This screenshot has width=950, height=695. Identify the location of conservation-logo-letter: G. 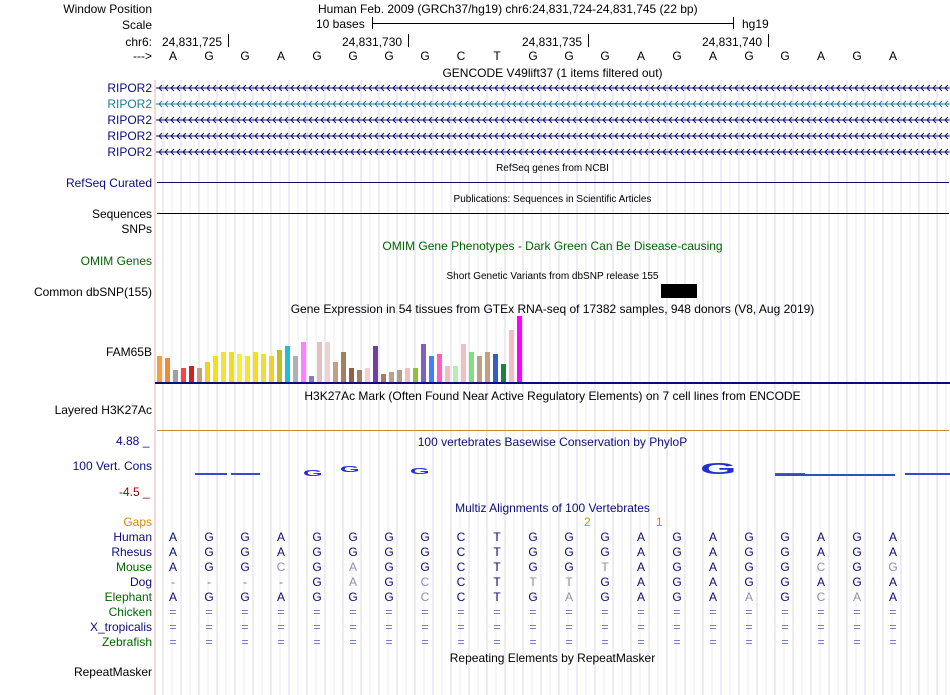
(420, 470).